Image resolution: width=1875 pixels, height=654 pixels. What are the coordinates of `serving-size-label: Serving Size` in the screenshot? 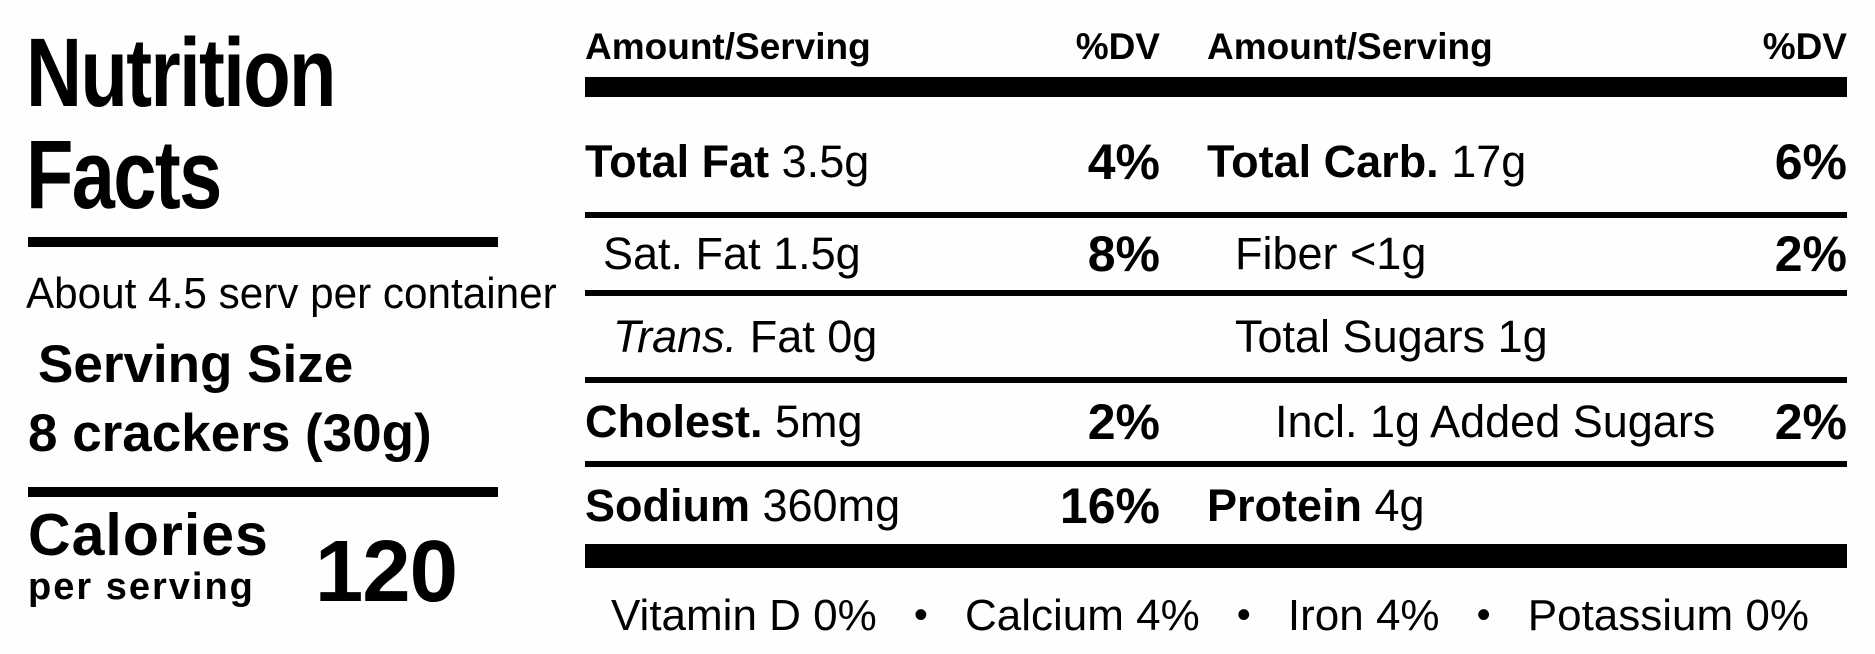 It's located at (196, 364).